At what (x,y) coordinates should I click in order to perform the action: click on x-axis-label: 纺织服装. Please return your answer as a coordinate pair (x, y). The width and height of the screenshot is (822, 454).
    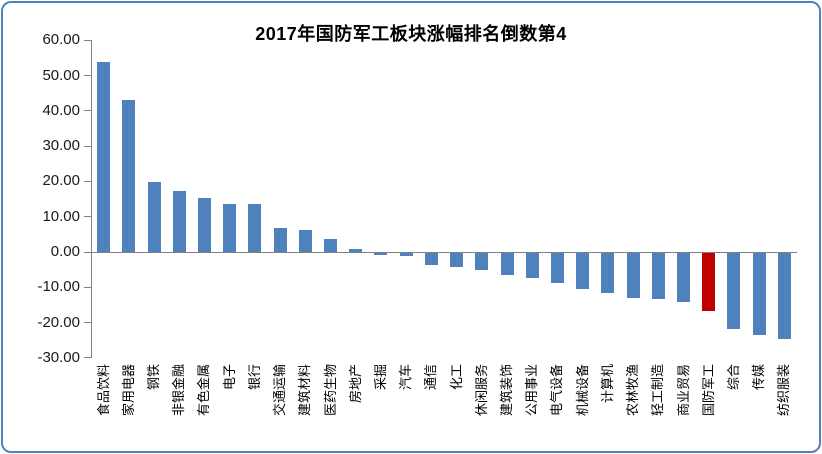
    Looking at the image, I should click on (784, 390).